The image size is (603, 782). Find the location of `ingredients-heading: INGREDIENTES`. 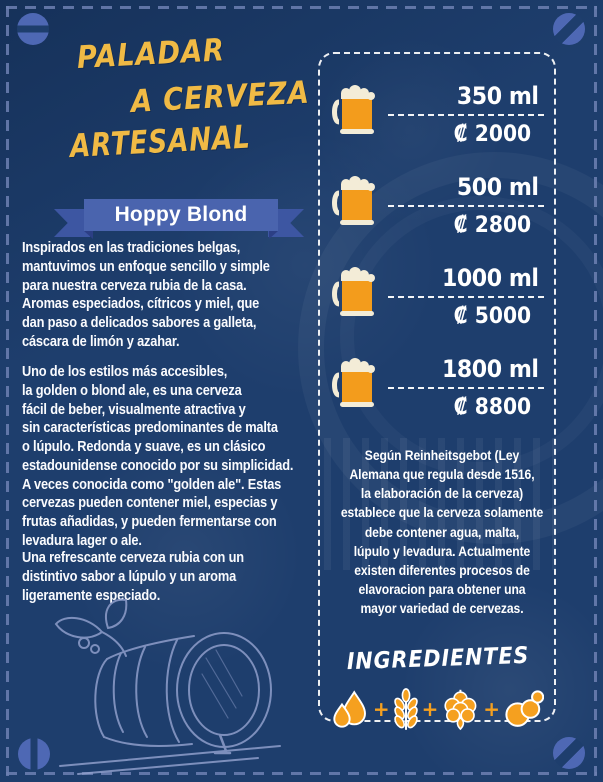

ingredients-heading: INGREDIENTES is located at coordinates (438, 659).